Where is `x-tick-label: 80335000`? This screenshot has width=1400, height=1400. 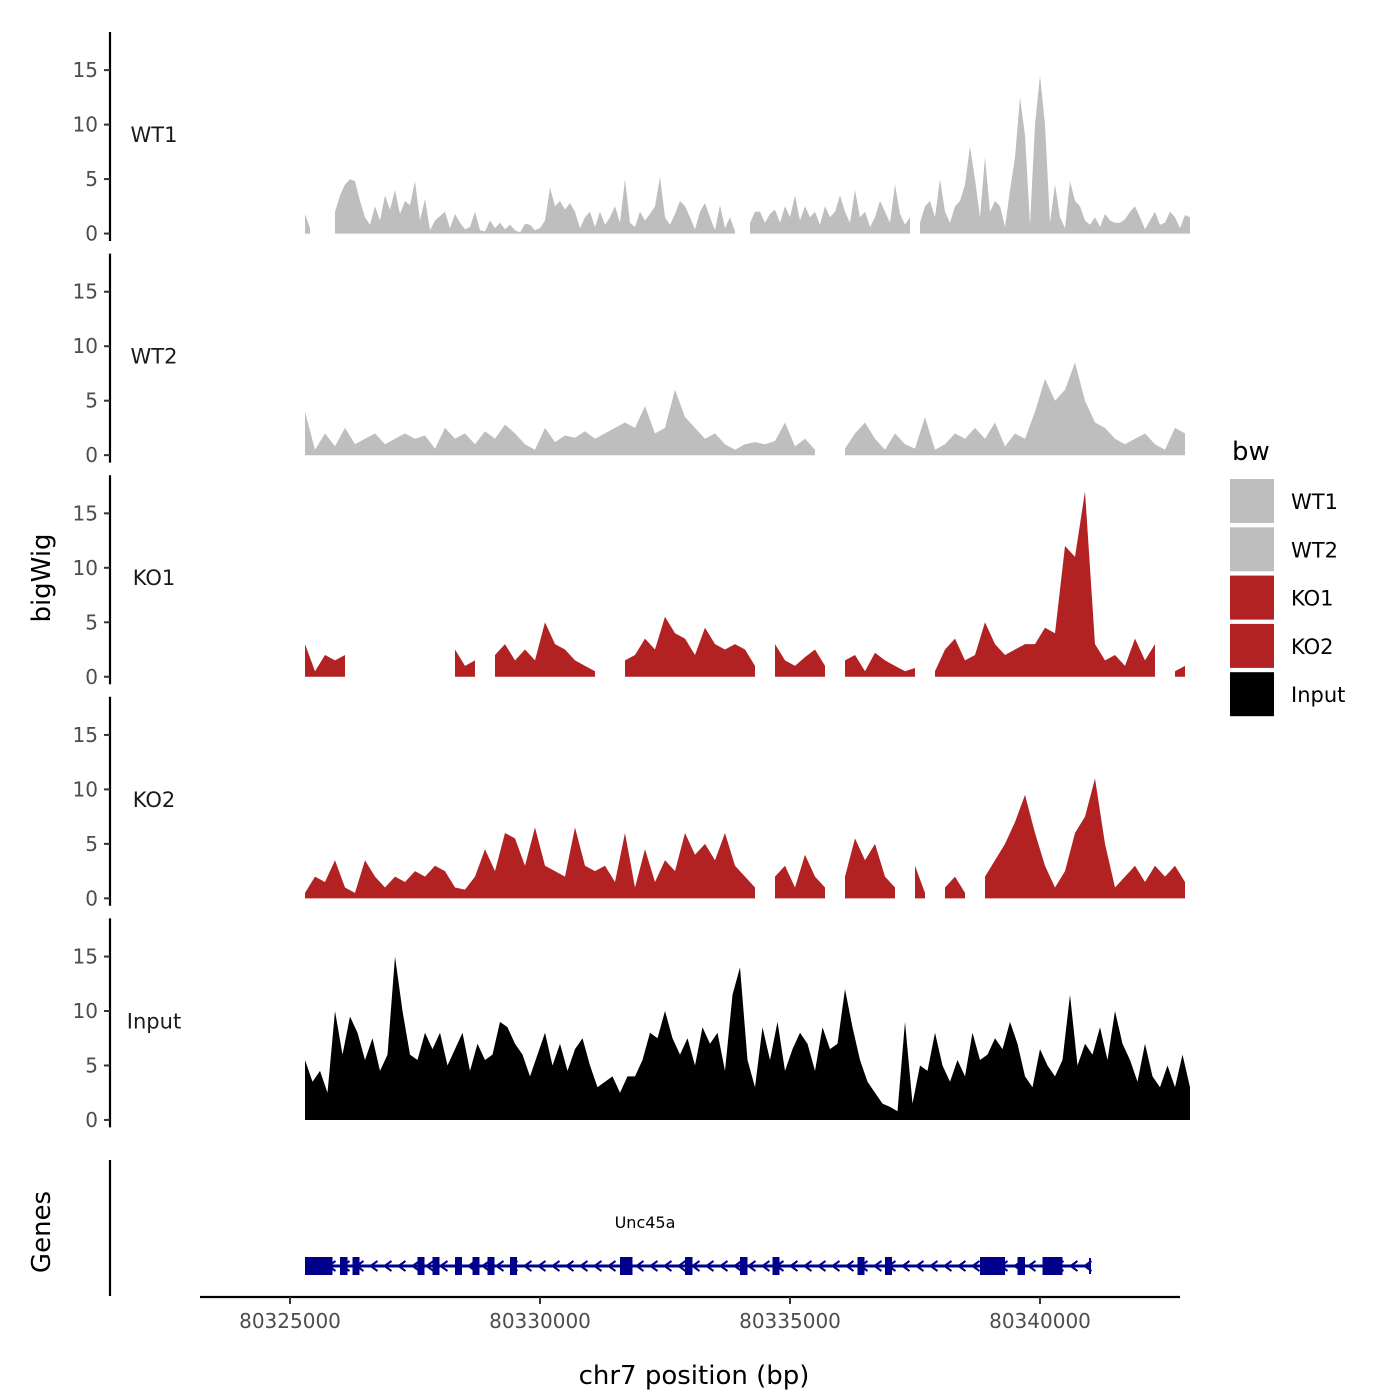 x-tick-label: 80335000 is located at coordinates (790, 1321).